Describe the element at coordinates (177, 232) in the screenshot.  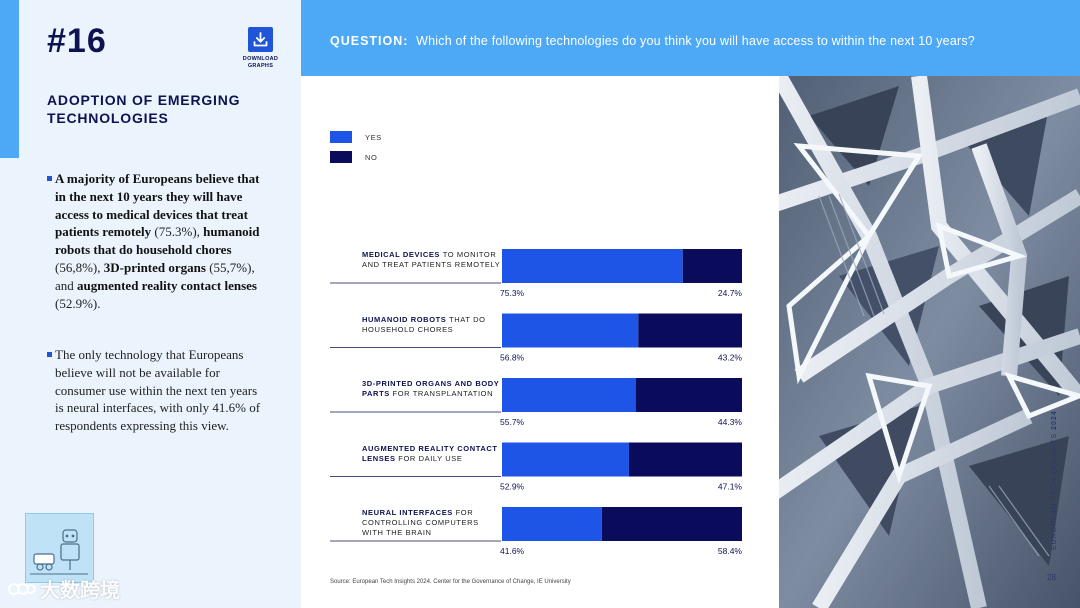
I see `bullet-text-run: (75.3%),` at that location.